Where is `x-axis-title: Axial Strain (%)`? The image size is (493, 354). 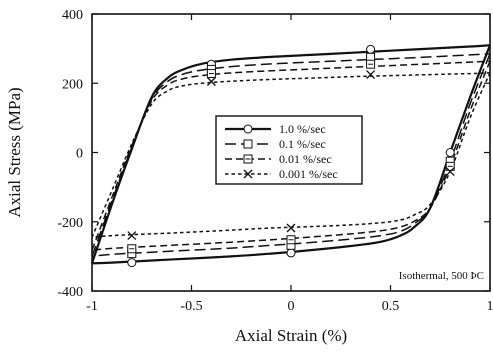 x-axis-title: Axial Strain (%) is located at coordinates (291, 335).